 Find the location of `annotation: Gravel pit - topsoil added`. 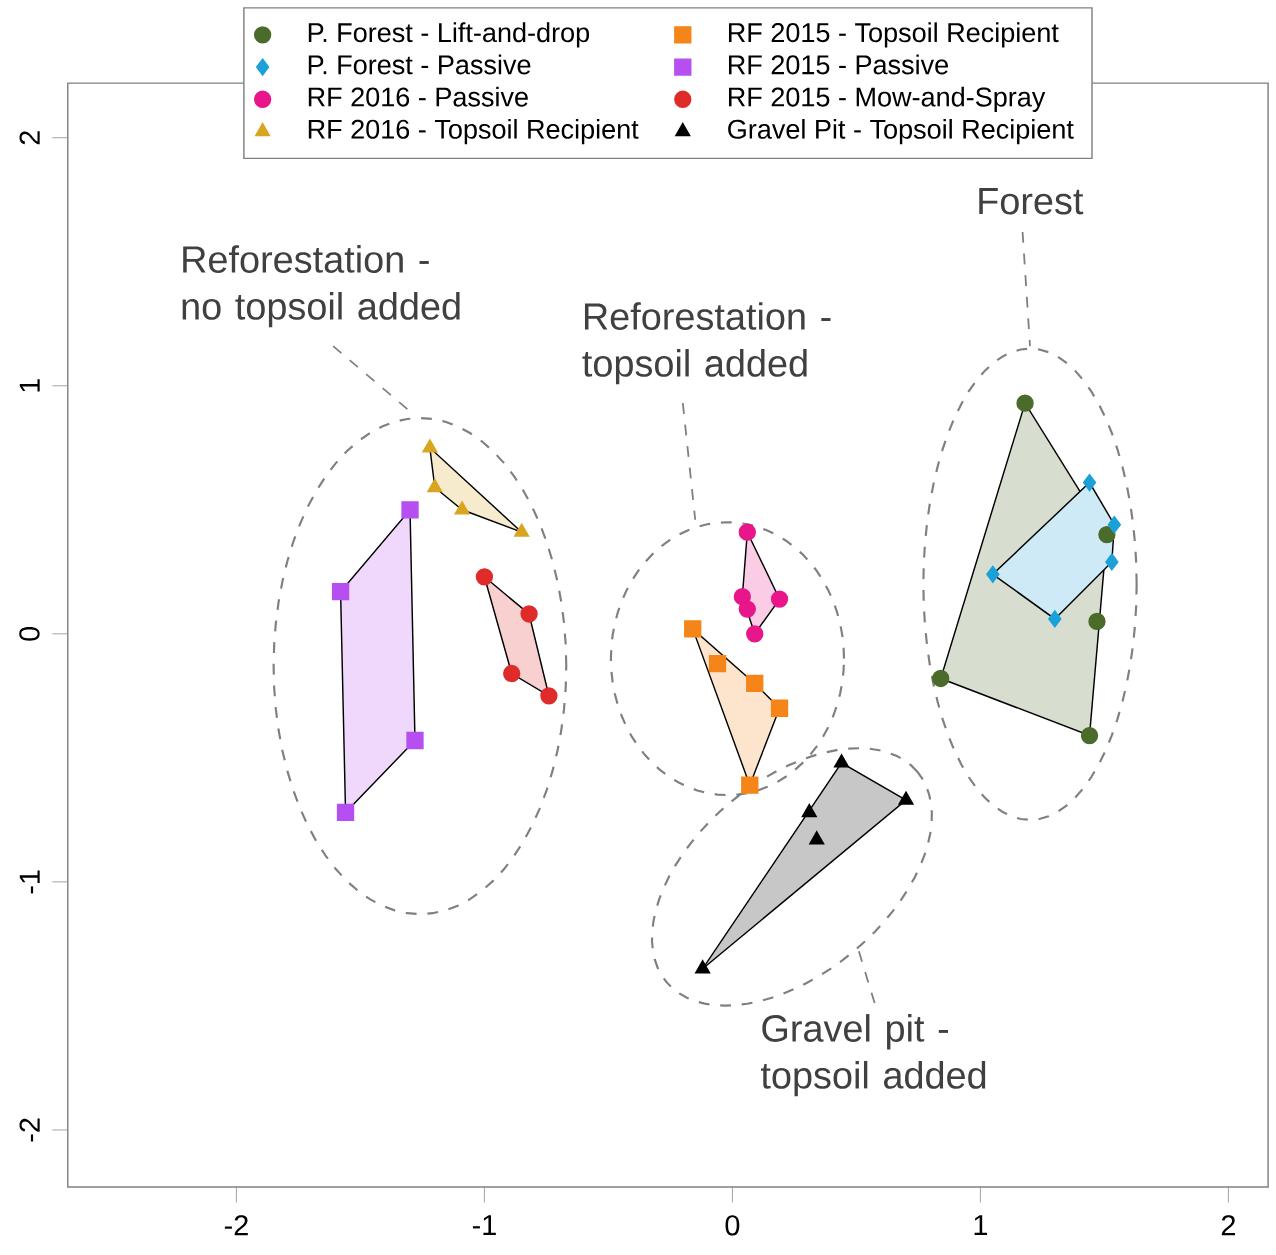

annotation: Gravel pit - topsoil added is located at coordinates (873, 1055).